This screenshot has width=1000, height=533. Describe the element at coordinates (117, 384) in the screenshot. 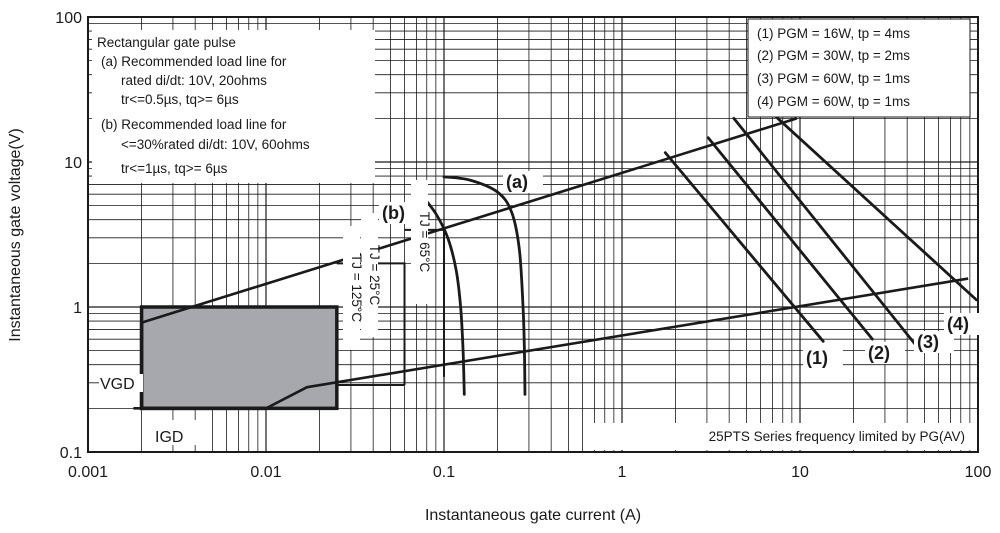

I see `vgd-label: VGD` at that location.